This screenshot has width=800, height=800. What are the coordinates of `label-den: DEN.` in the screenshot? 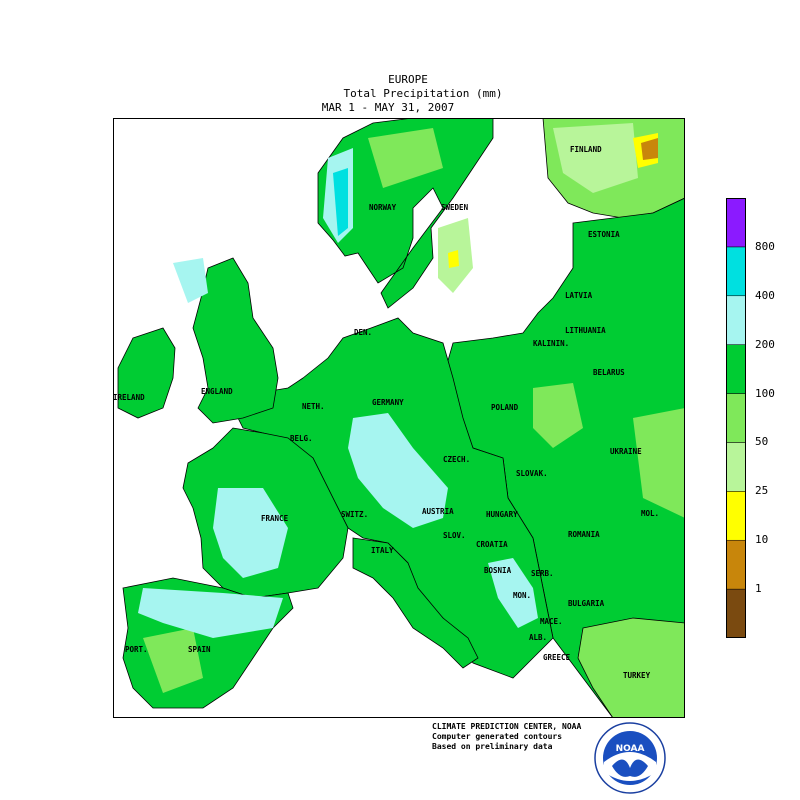 It's located at (363, 332).